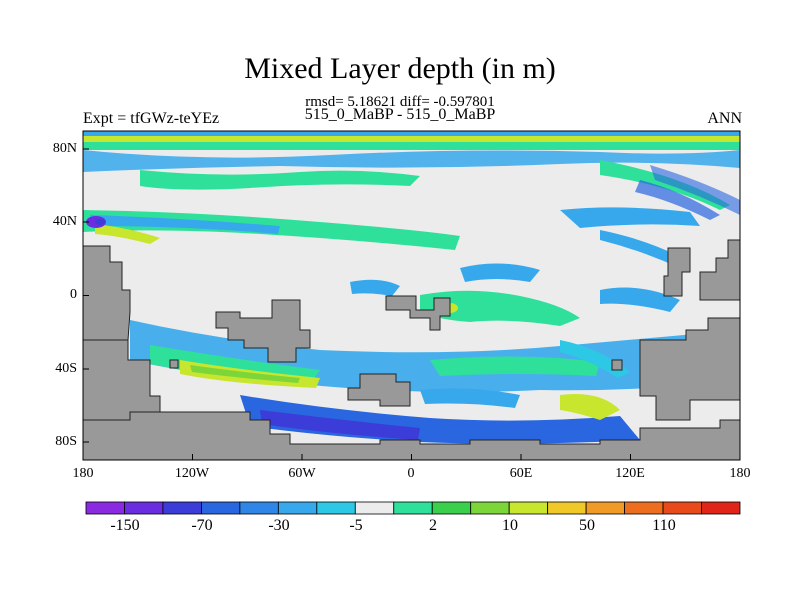 The height and width of the screenshot is (600, 800). What do you see at coordinates (411, 473) in the screenshot?
I see `x-tick-label: 0` at bounding box center [411, 473].